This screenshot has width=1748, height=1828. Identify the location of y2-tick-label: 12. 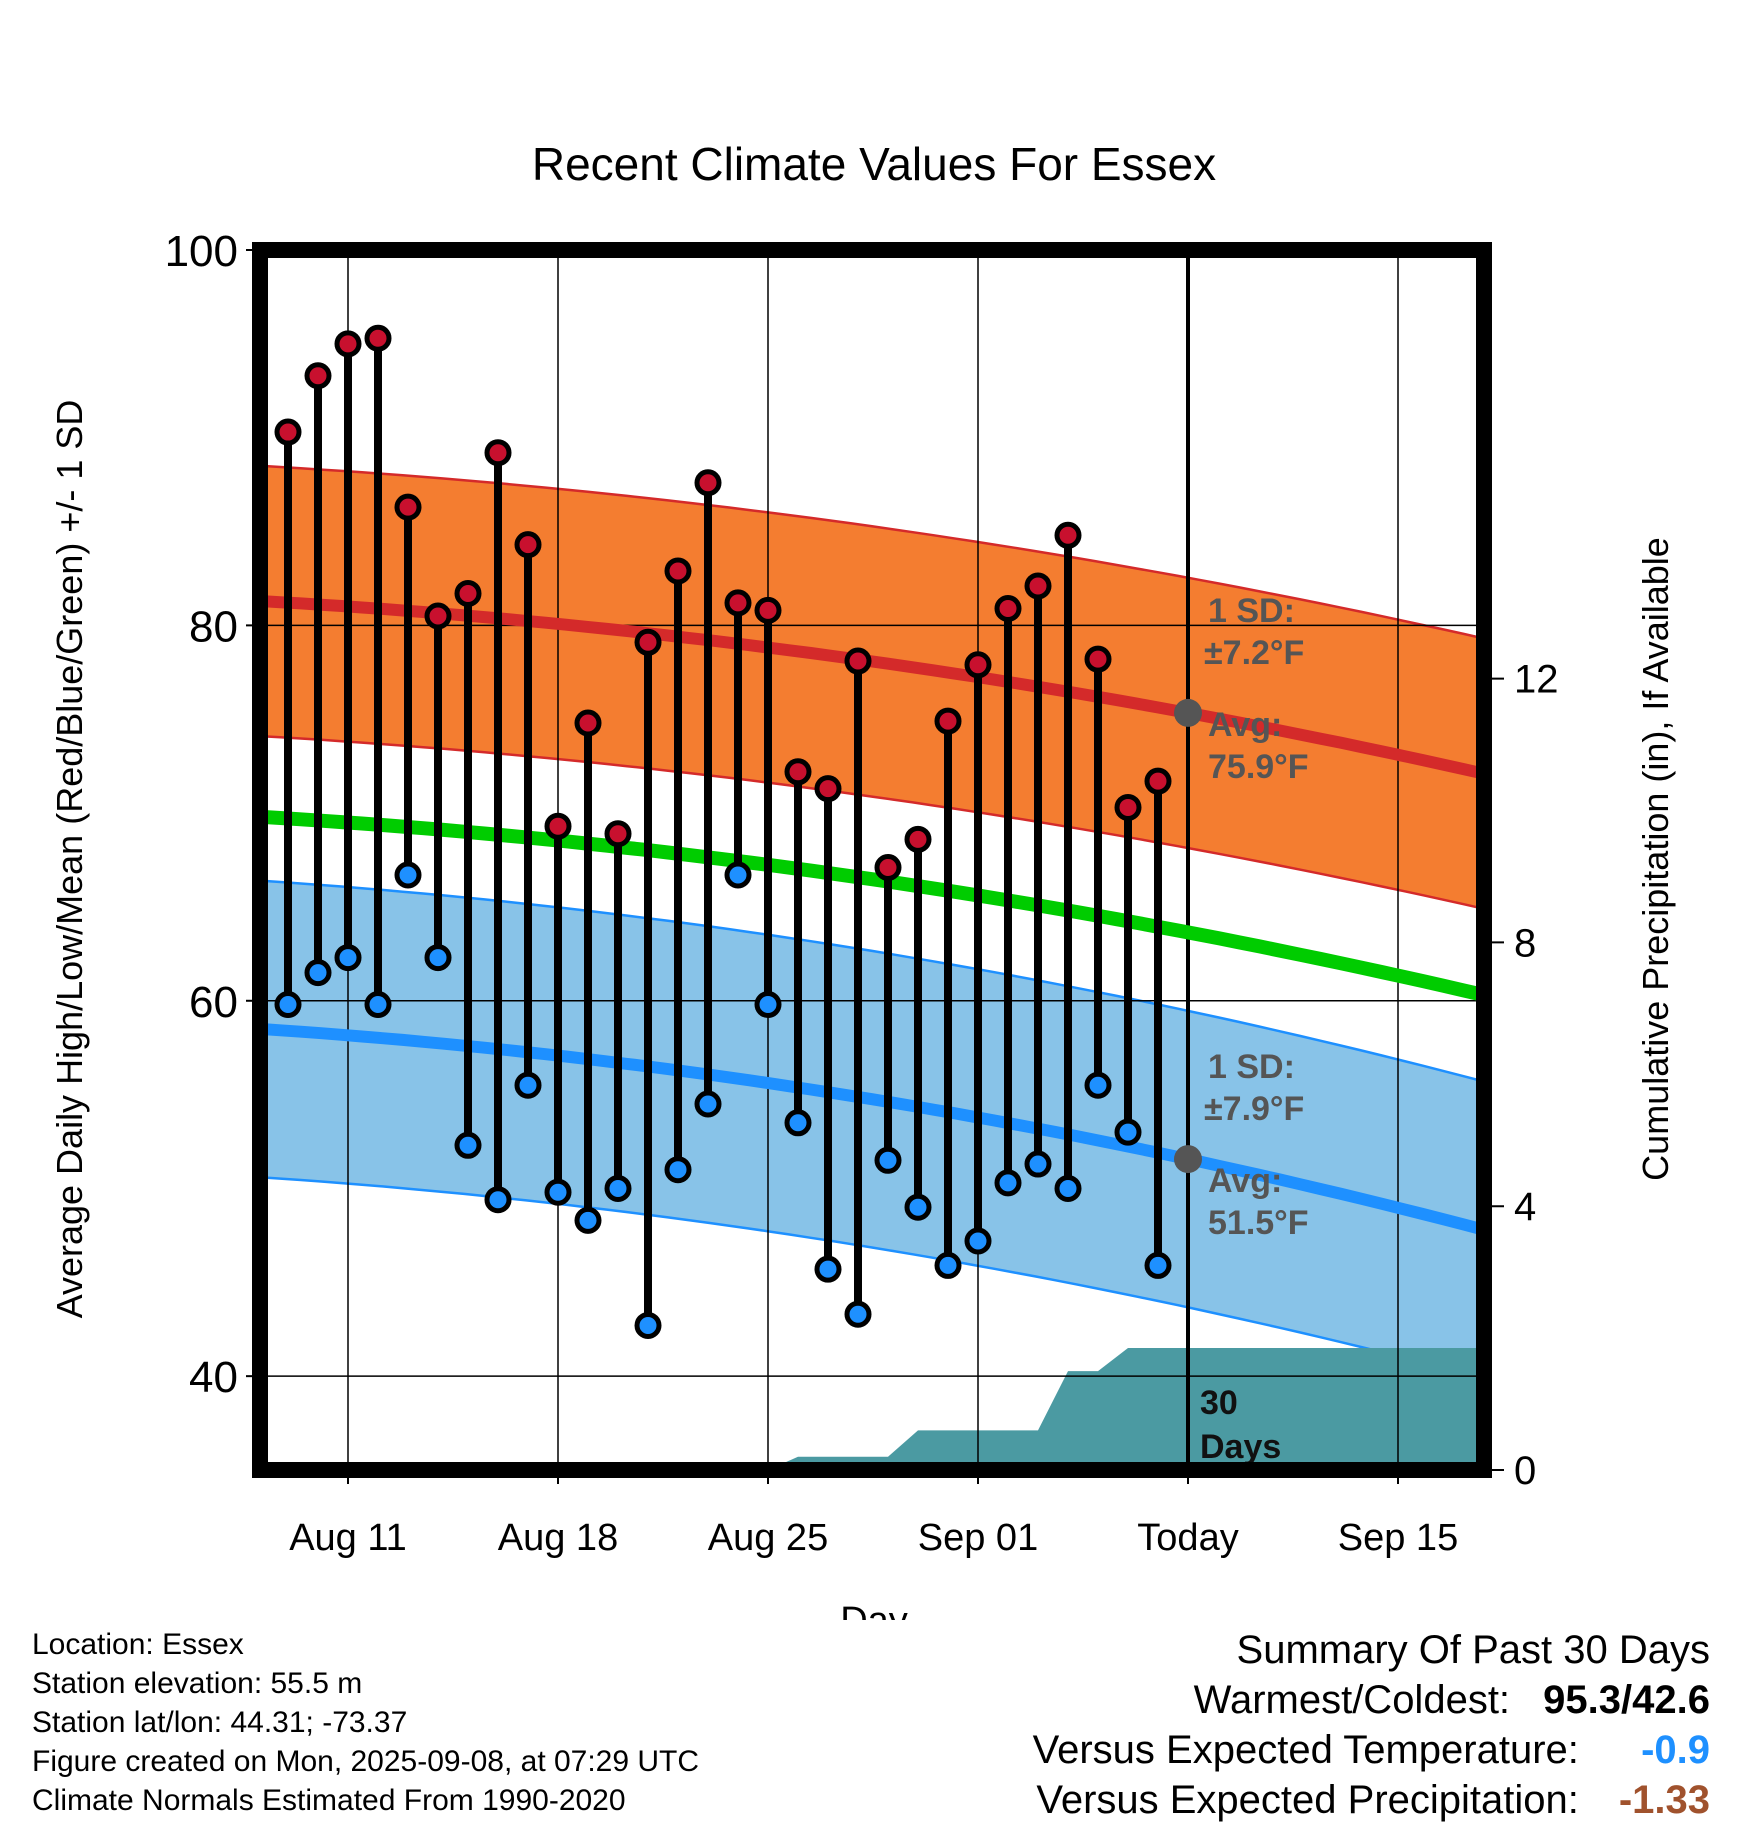
(1536, 680).